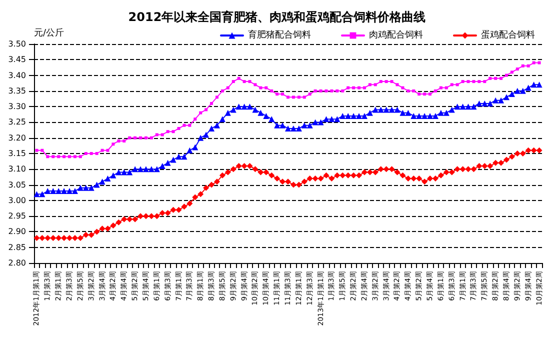 This screenshot has width=554, height=341. What do you see at coordinates (17, 91) in the screenshot?
I see `y-tick-label: 3.35` at bounding box center [17, 91].